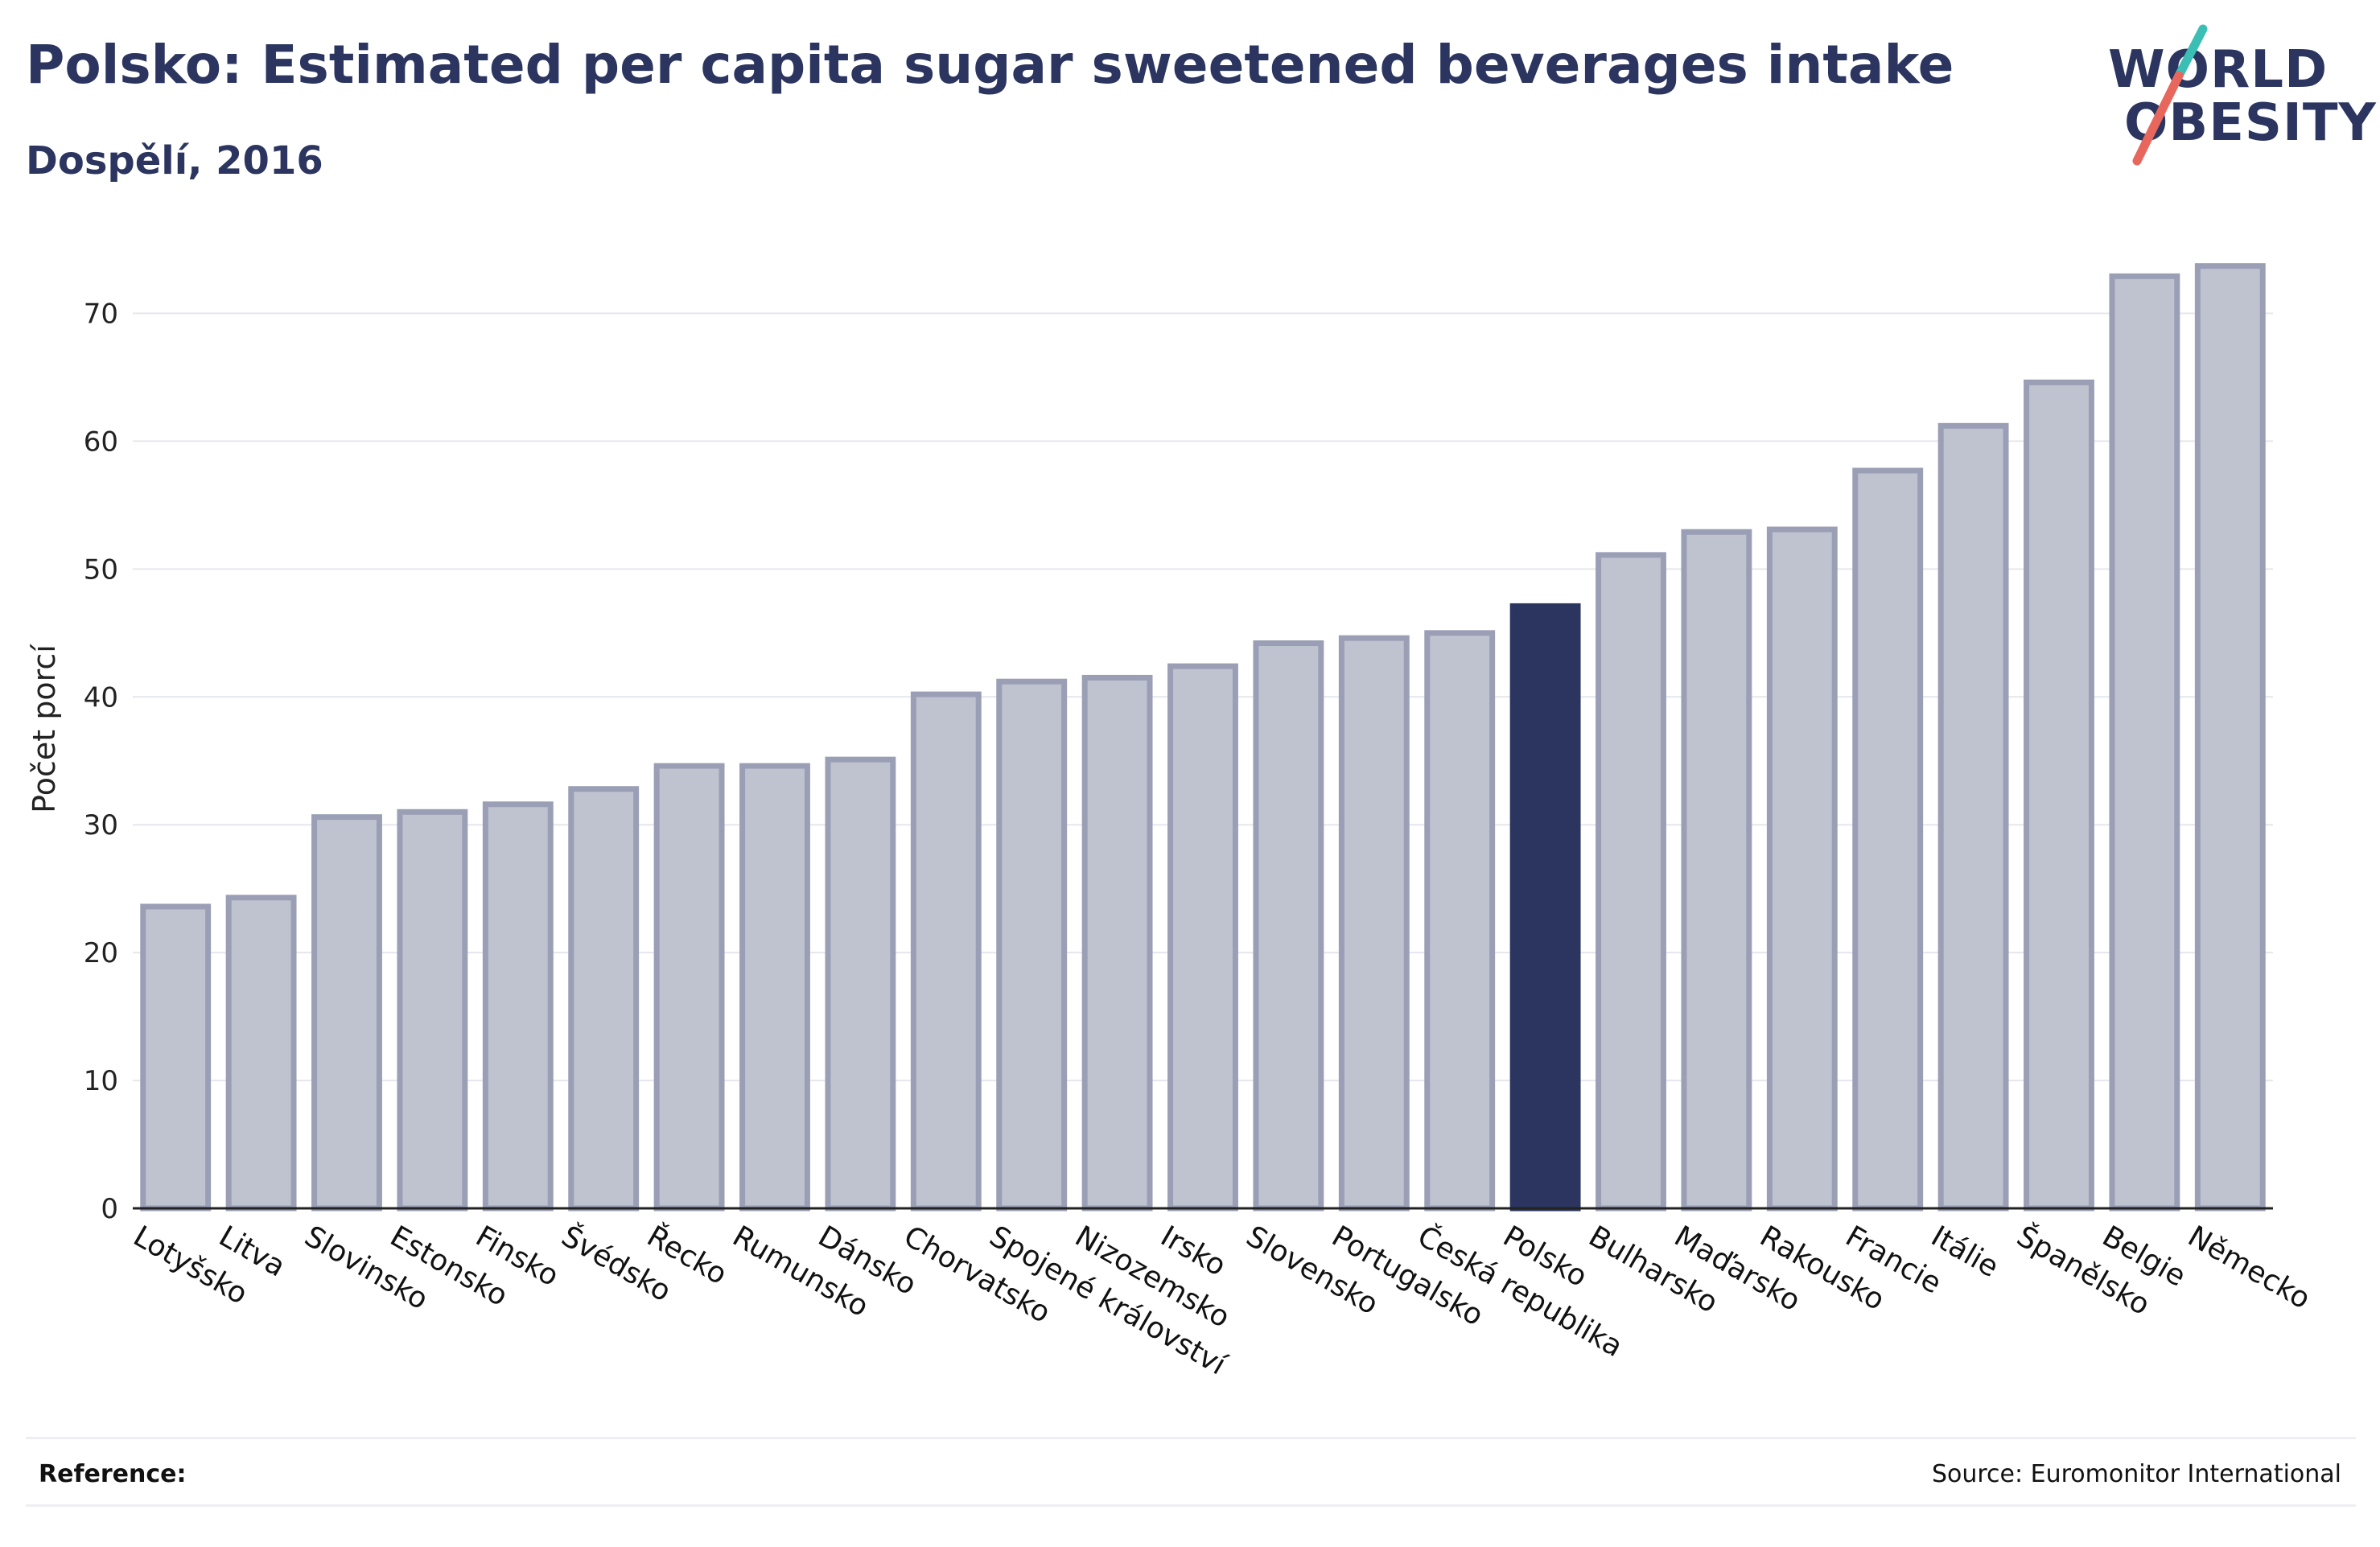 The height and width of the screenshot is (1547, 2380). Describe the element at coordinates (110, 1209) in the screenshot. I see `y-tick-label: 0` at that location.